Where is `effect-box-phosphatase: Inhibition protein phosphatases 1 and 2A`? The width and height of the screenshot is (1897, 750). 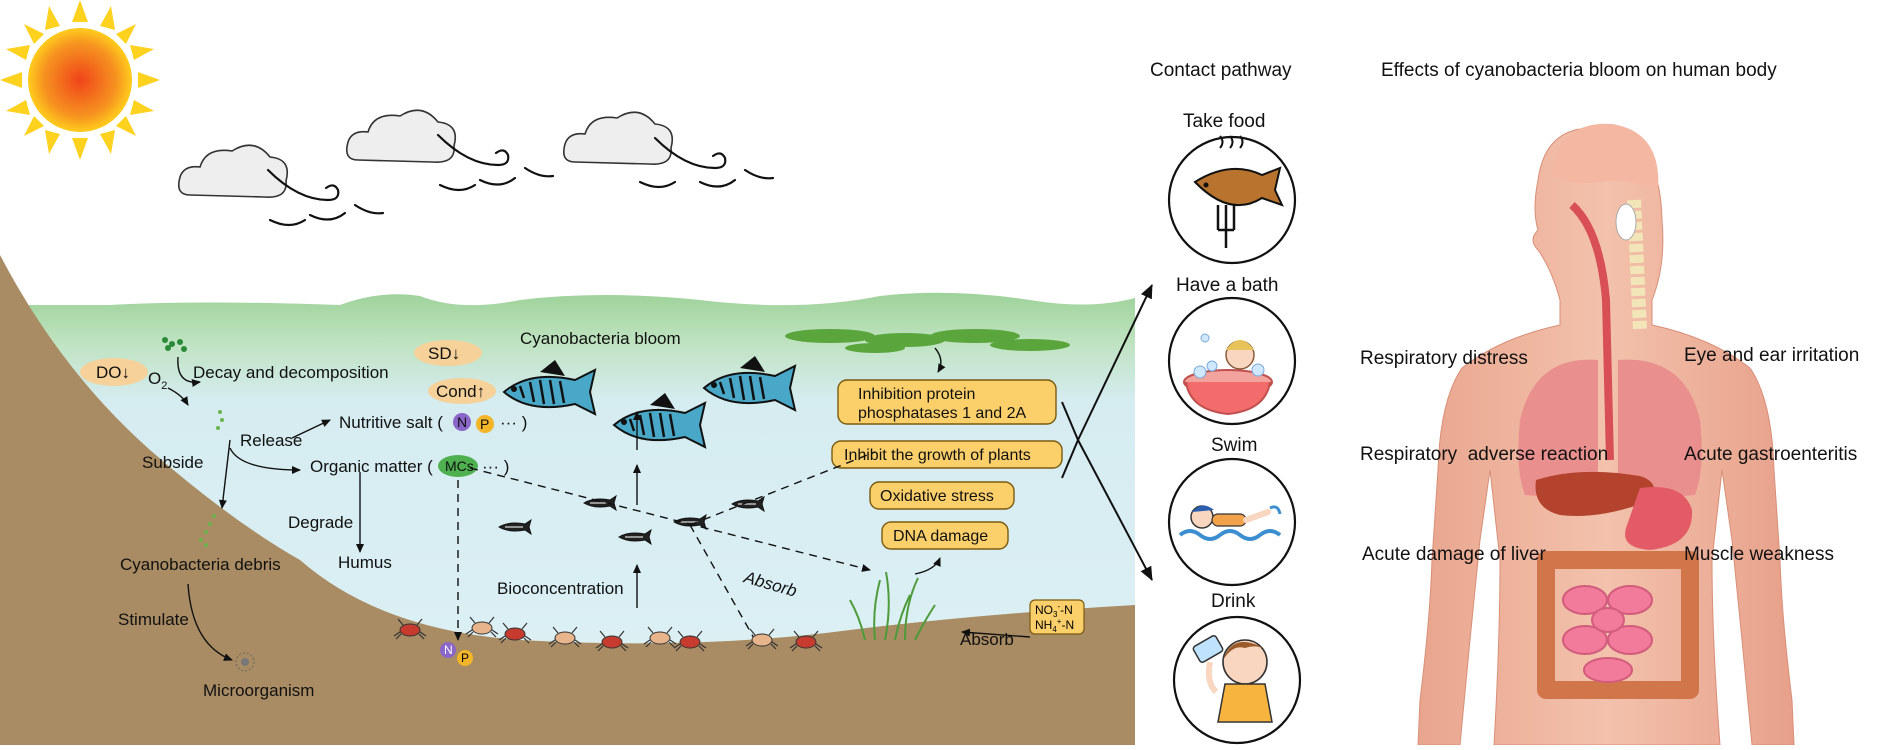 effect-box-phosphatase: Inhibition protein phosphatases 1 and 2A is located at coordinates (947, 402).